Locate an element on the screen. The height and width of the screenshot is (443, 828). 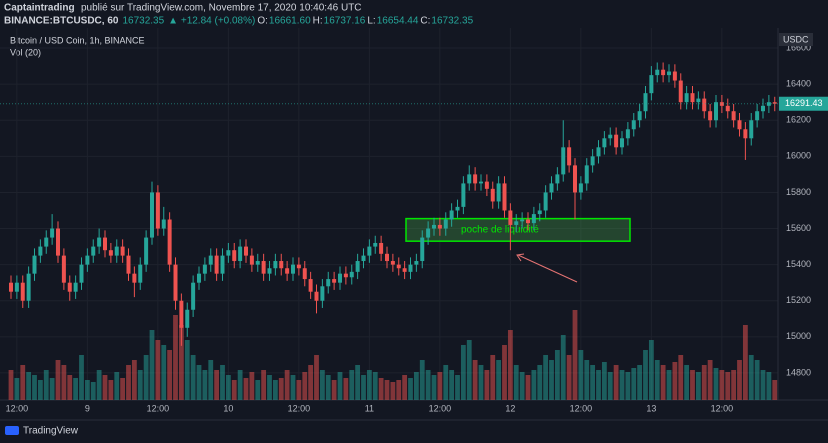
logo-icon is located at coordinates (12, 430).